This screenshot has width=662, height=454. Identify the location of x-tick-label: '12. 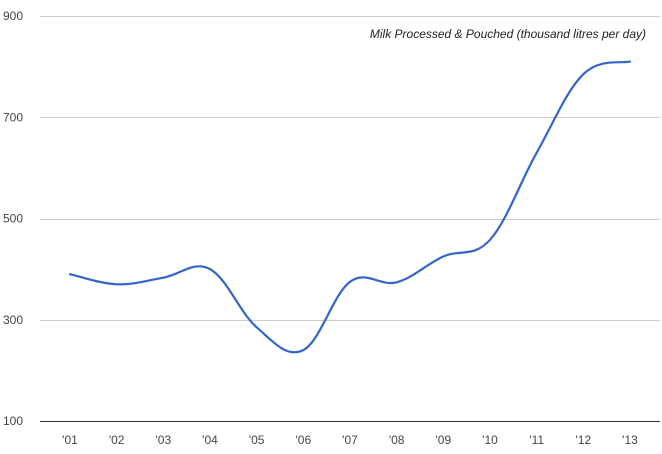
(584, 440).